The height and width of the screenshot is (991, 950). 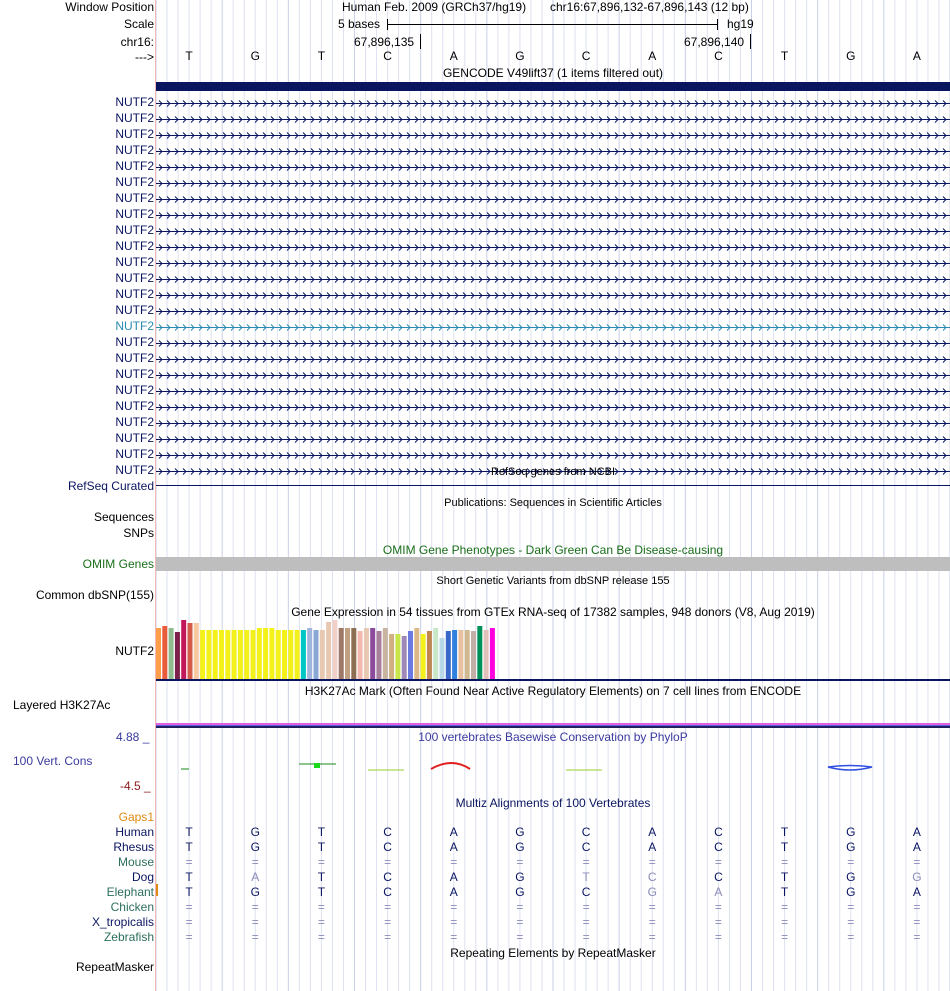 I want to click on refseq-gene-line, so click(x=553, y=485).